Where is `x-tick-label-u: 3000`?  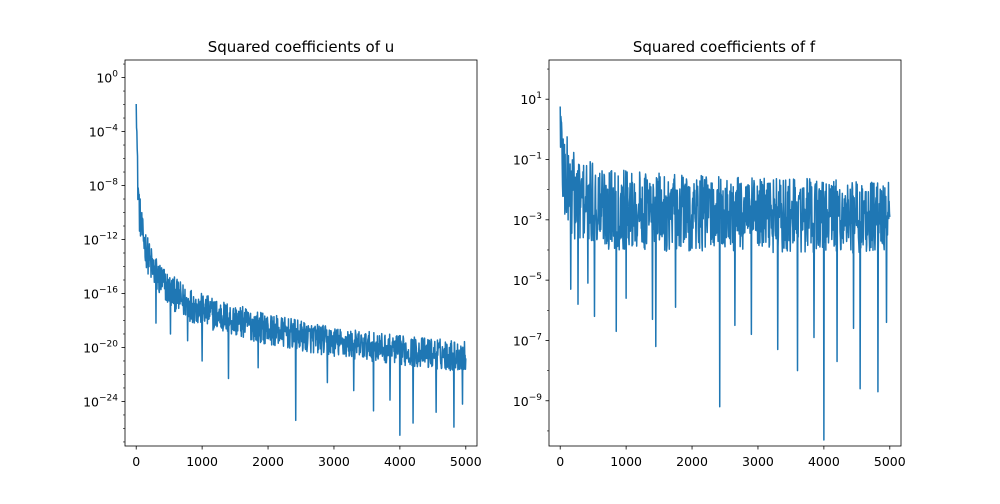 x-tick-label-u: 3000 is located at coordinates (334, 461).